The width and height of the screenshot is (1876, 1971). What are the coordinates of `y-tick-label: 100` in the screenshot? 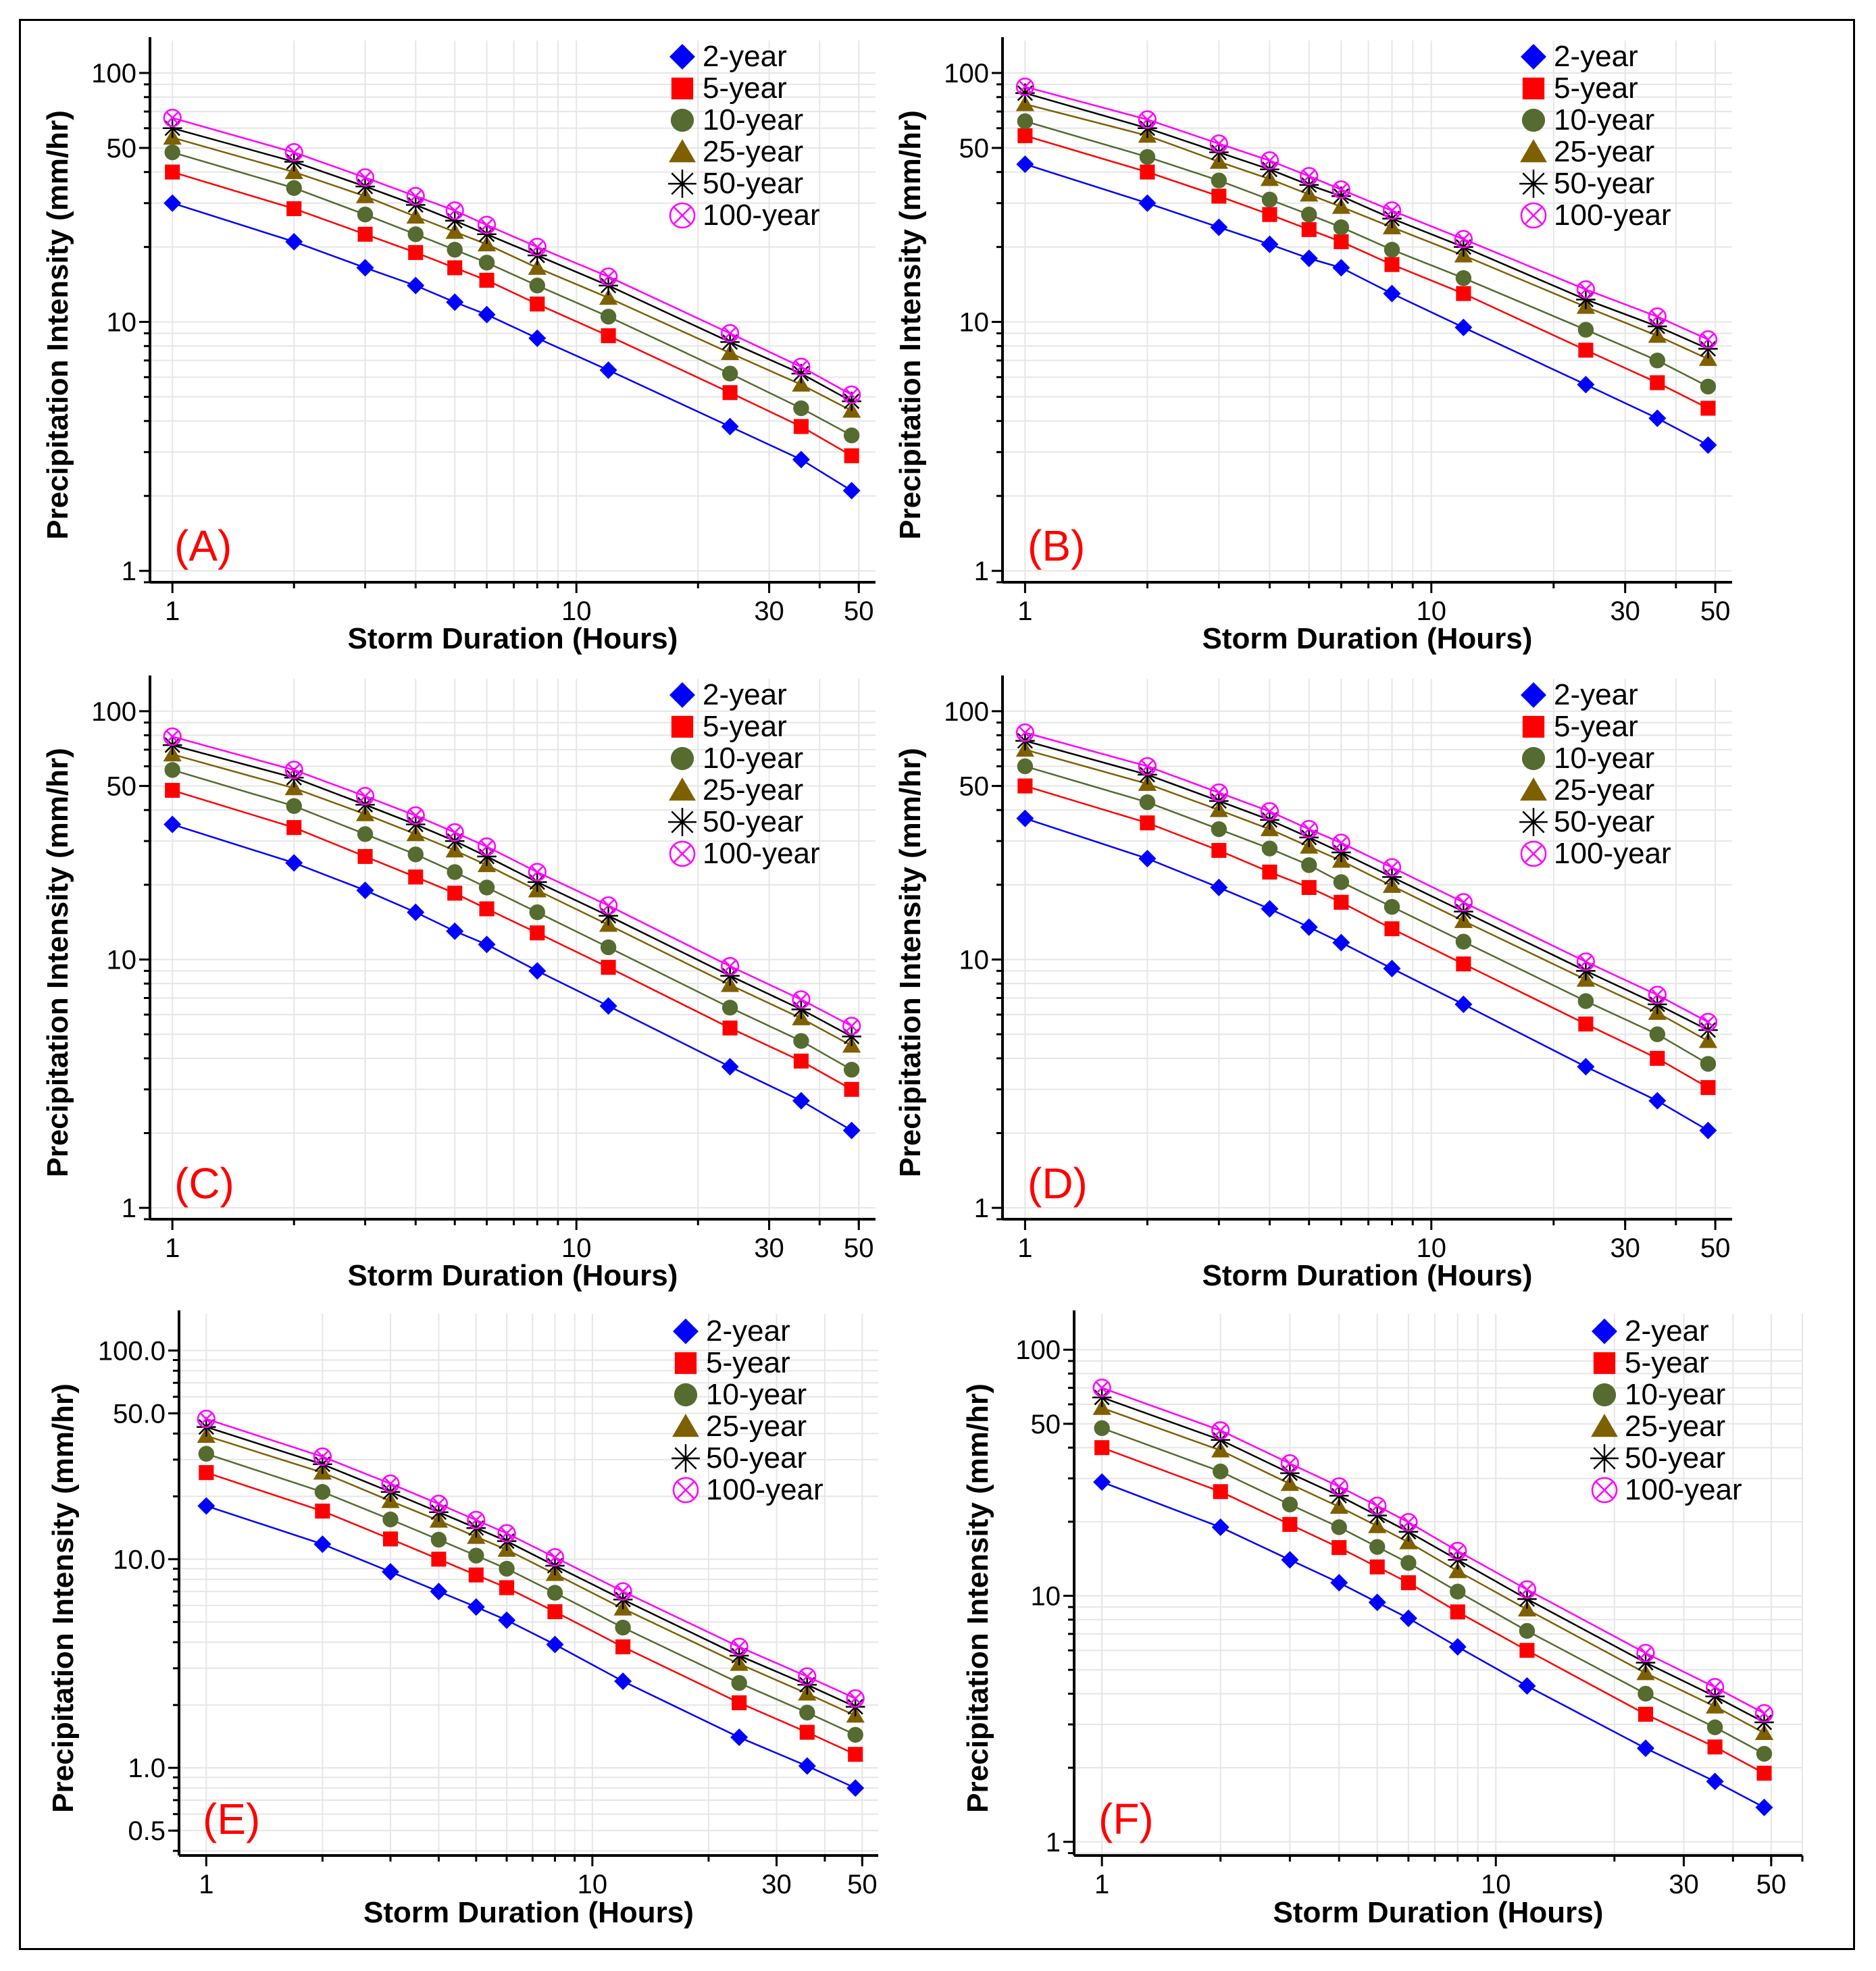 It's located at (967, 73).